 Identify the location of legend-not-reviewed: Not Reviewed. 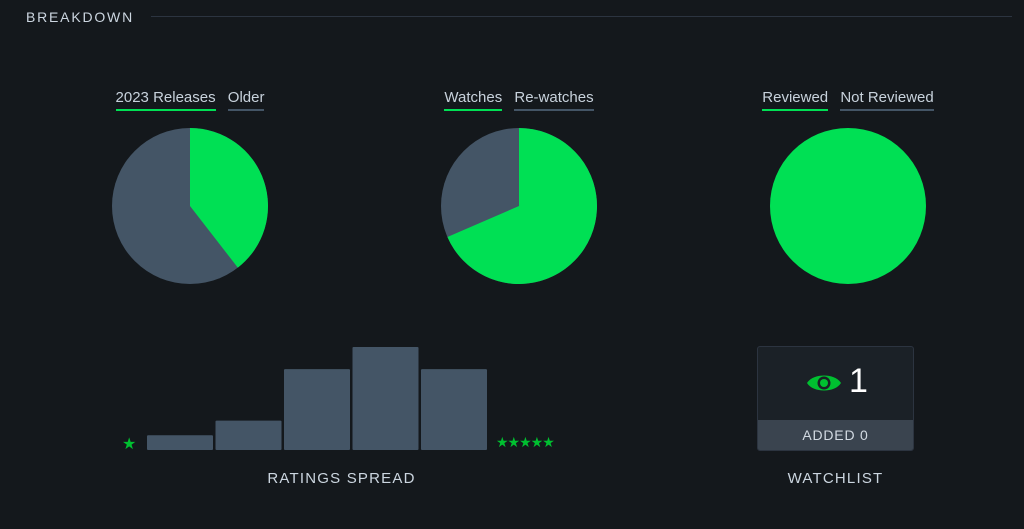
(887, 99).